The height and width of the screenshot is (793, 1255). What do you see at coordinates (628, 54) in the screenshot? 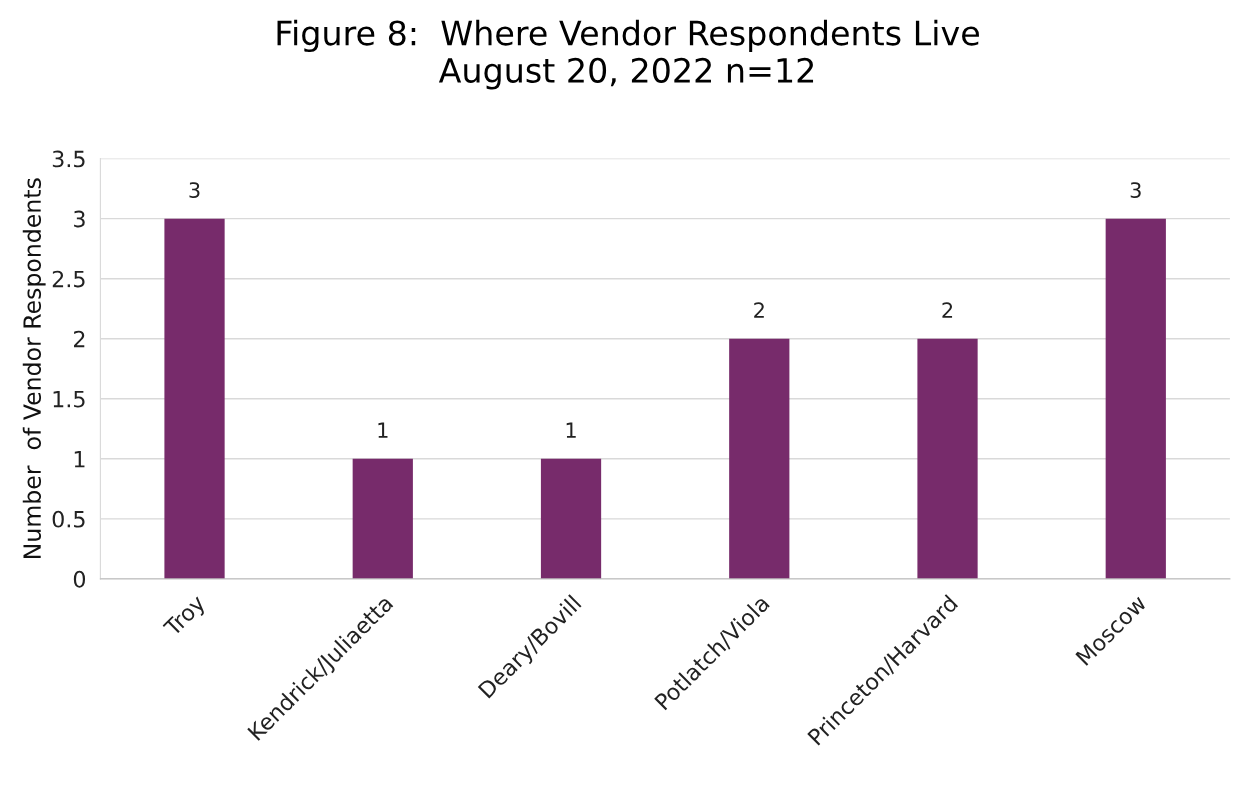
I see `chart-title: Figure 8: Where Vendor Respondents Live August 20, 2022 n=12` at bounding box center [628, 54].